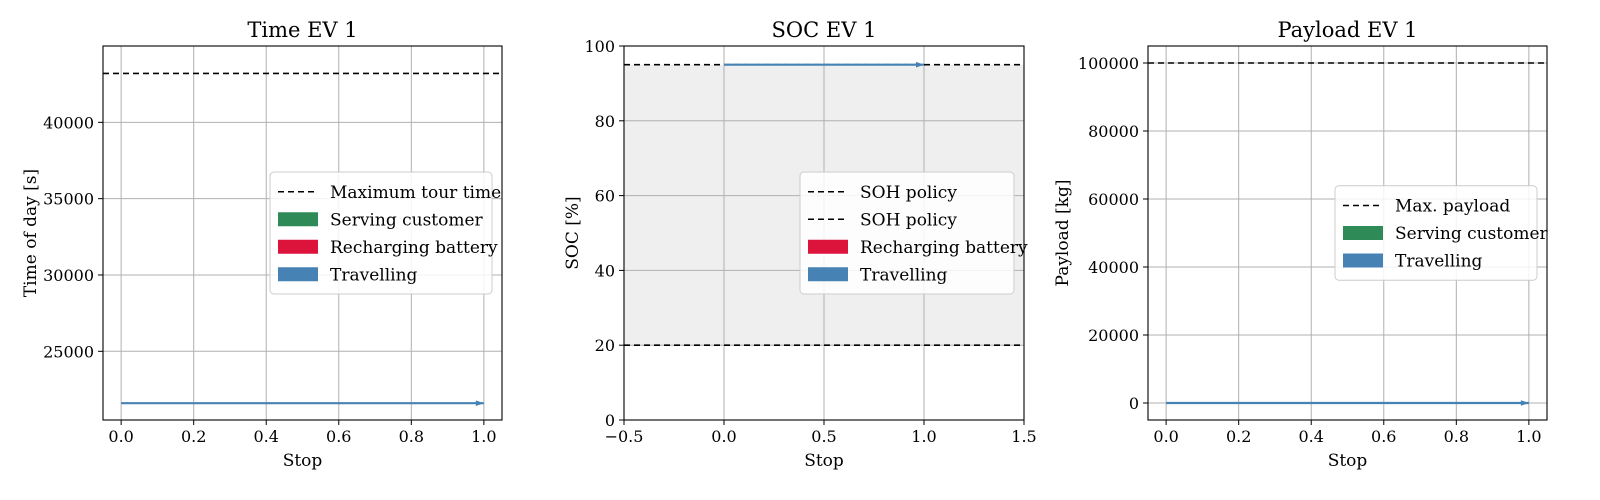 The image size is (1600, 500). Describe the element at coordinates (68, 199) in the screenshot. I see `y-tick-label: 35000` at that location.